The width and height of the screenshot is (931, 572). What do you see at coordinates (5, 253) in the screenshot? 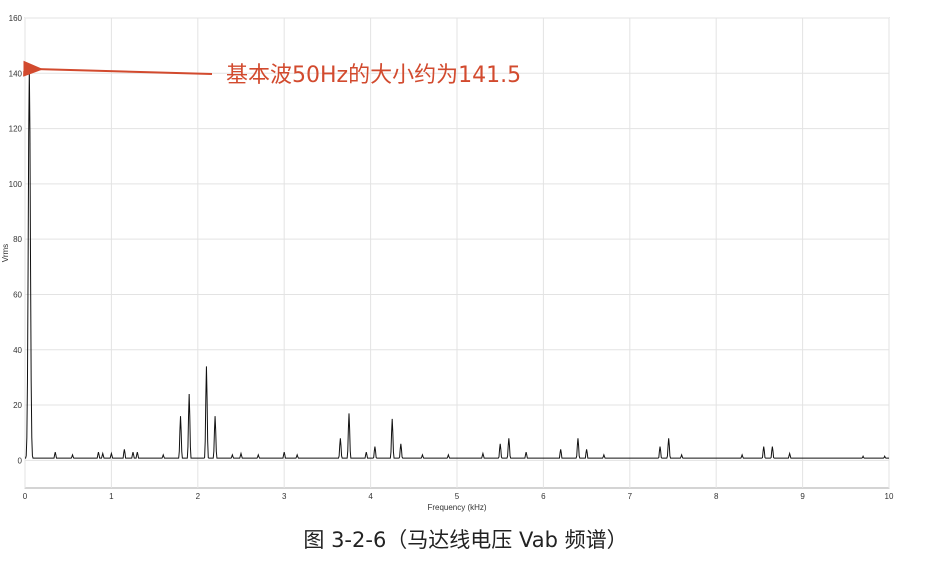
I see `y-axis-label: Vrms` at bounding box center [5, 253].